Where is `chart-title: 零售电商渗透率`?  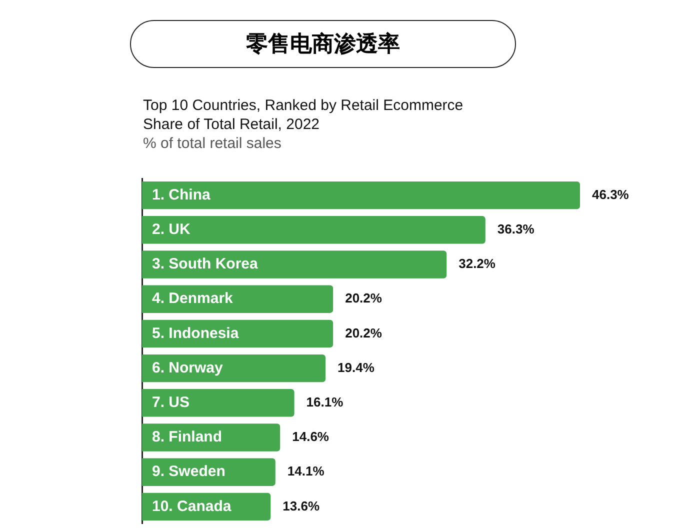 chart-title: 零售电商渗透率 is located at coordinates (323, 44).